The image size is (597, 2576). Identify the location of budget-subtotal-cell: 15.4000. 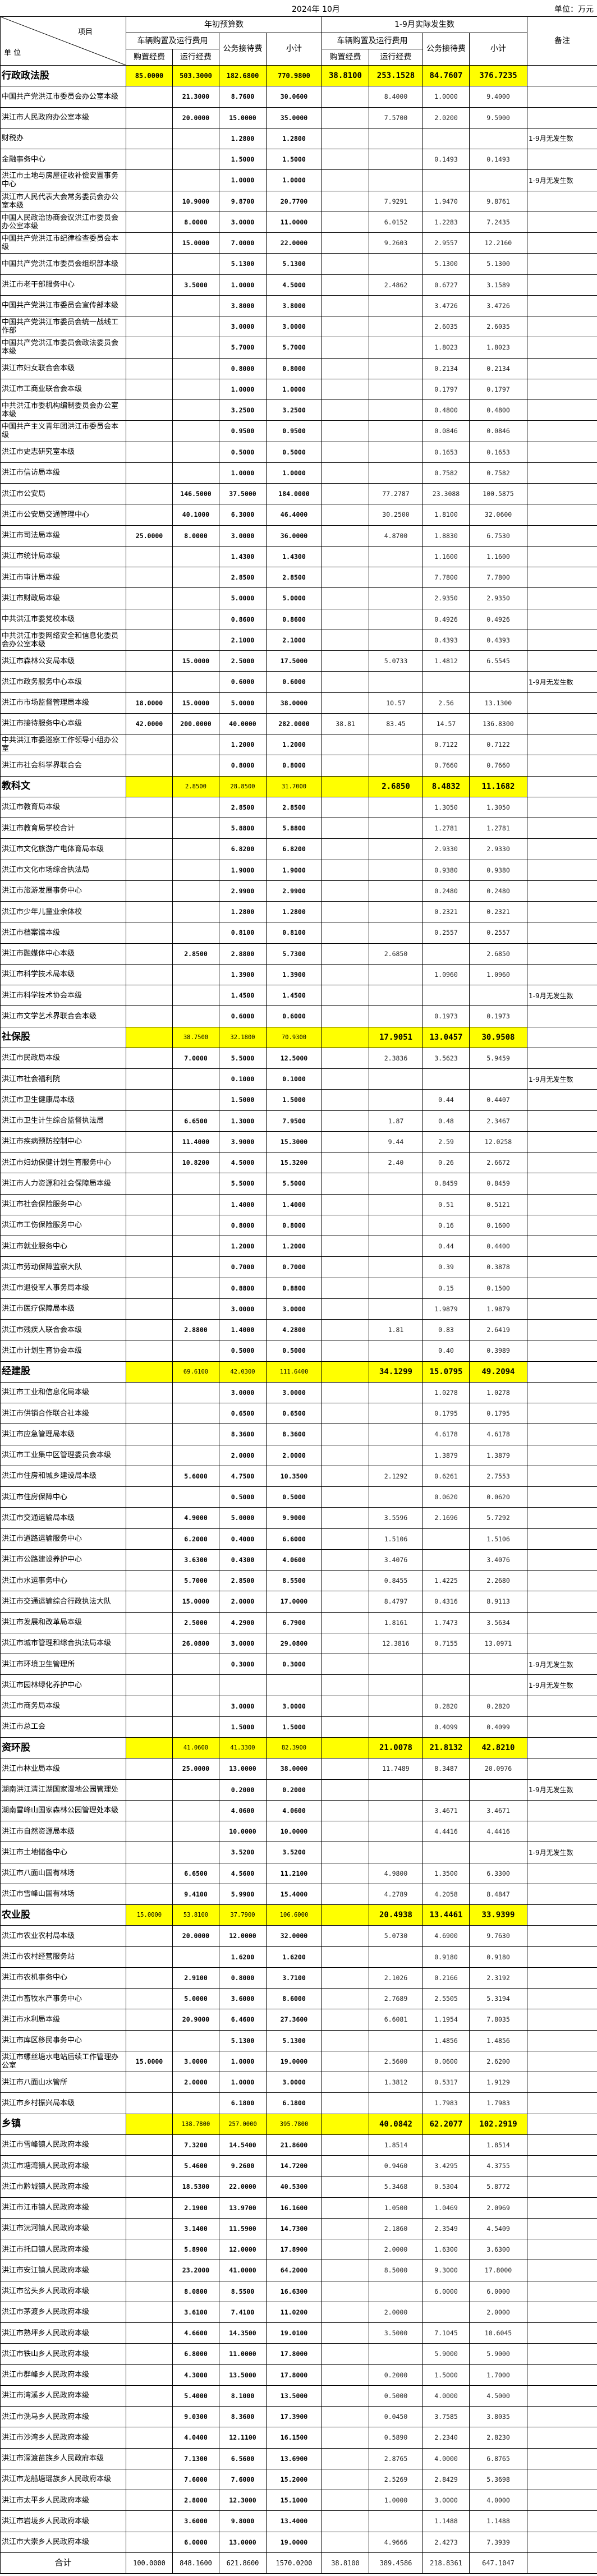
(294, 1894).